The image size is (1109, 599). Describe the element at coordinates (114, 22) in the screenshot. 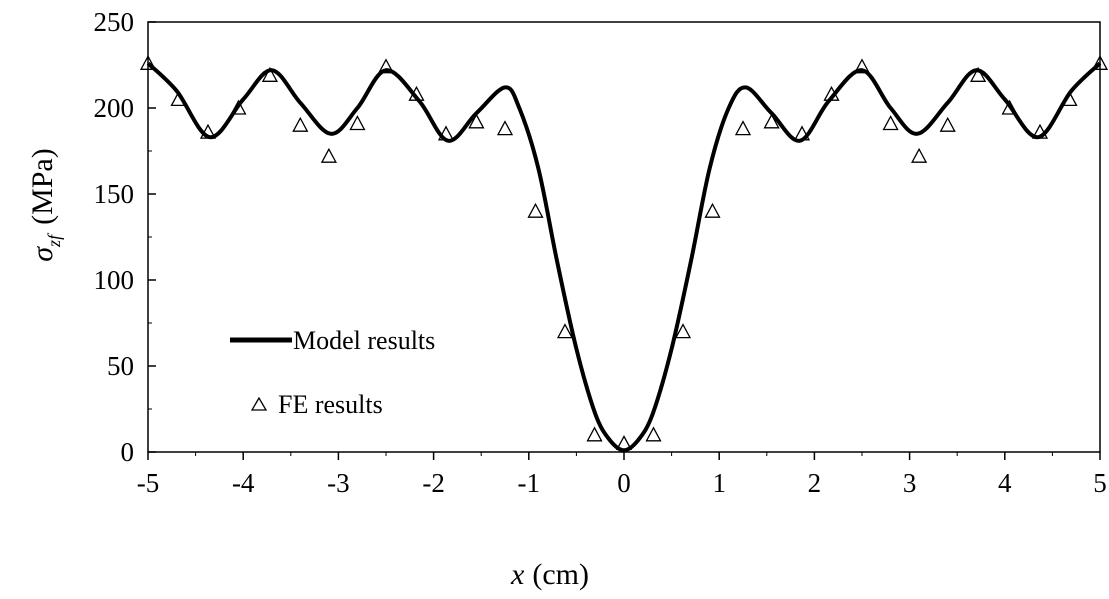

I see `y-tick-label: 250` at that location.